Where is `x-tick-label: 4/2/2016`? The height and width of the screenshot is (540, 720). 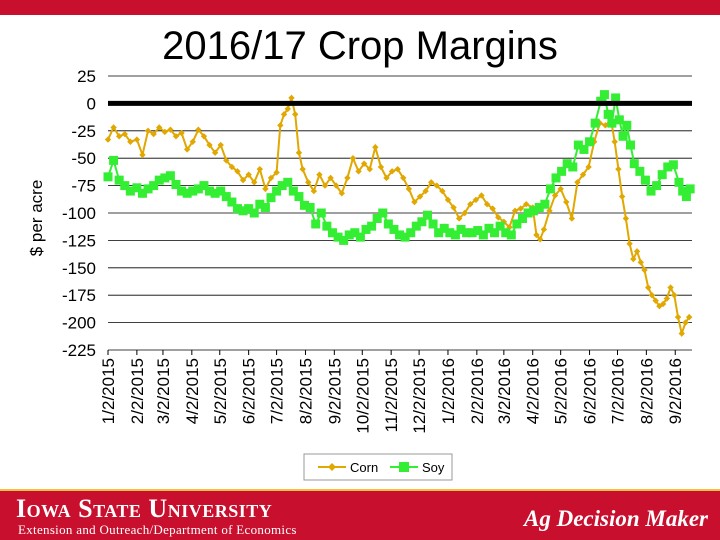 x-tick-label: 4/2/2016 is located at coordinates (533, 391).